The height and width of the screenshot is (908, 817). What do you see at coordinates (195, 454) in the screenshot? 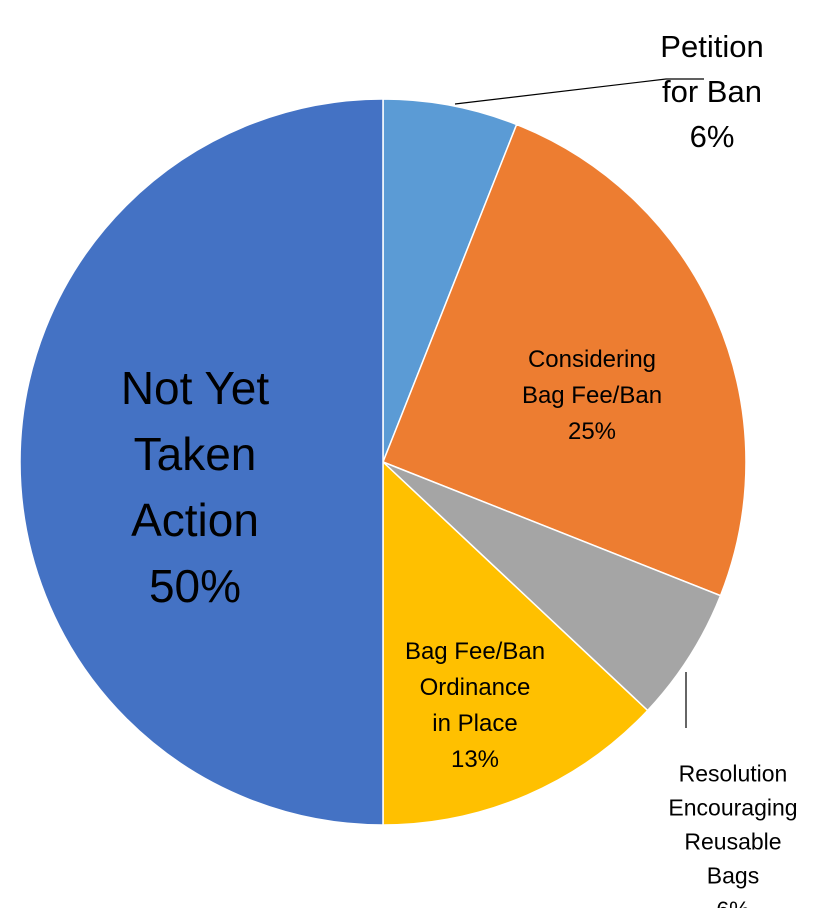
I see `slice-label-line: Taken` at bounding box center [195, 454].